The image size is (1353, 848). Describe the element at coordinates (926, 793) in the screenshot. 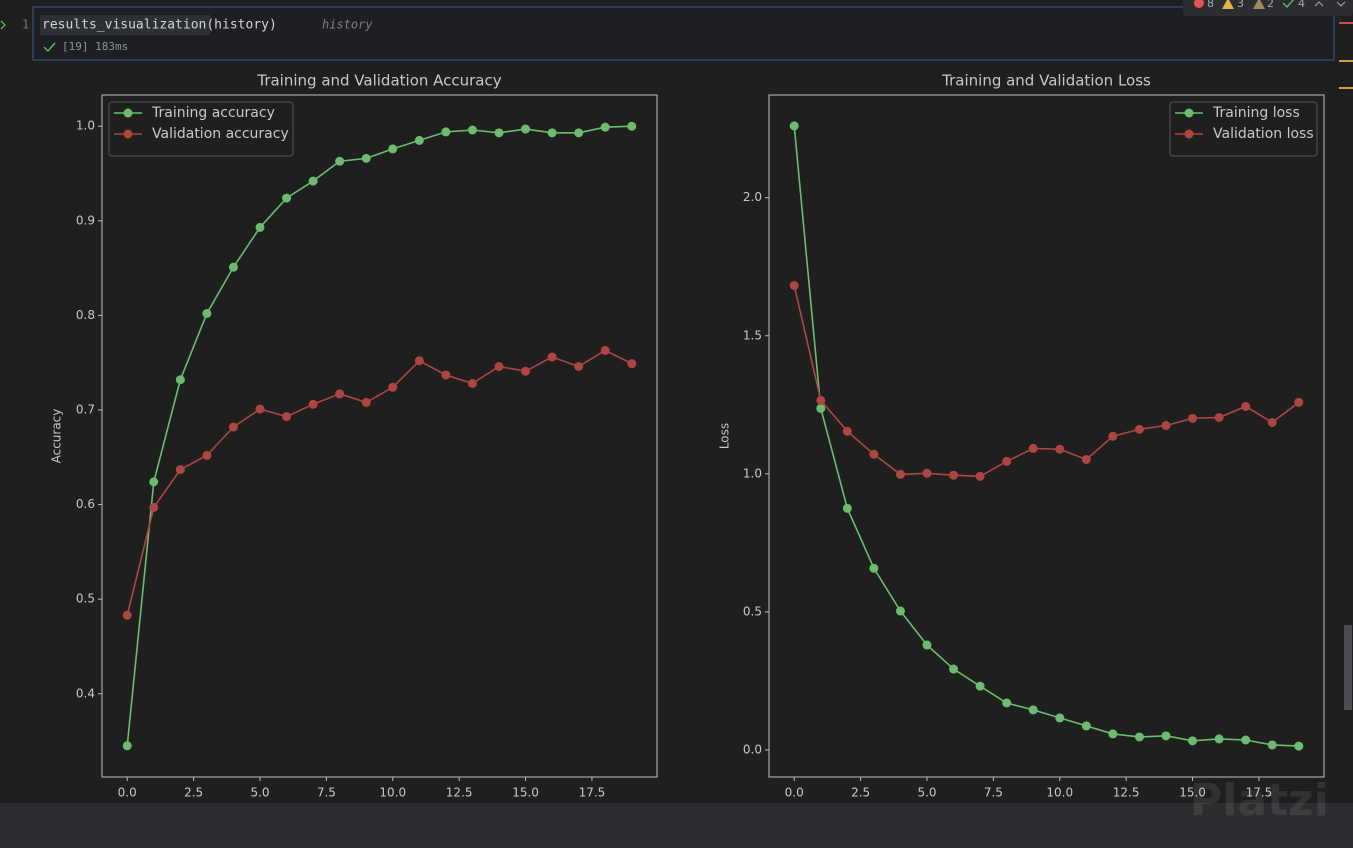

I see `x-tick-label: 5.0` at that location.